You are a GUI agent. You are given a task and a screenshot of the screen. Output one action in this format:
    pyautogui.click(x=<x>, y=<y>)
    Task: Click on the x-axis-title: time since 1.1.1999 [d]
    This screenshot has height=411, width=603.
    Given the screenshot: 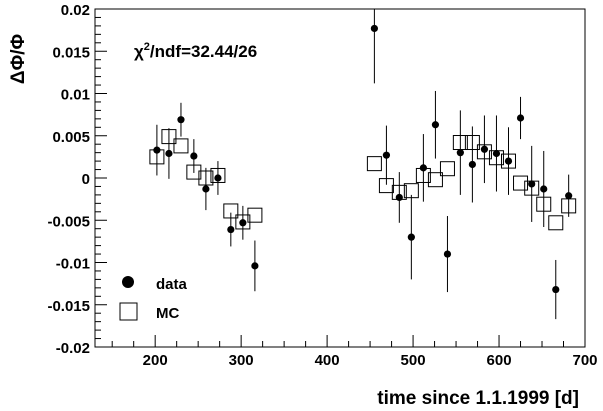 What is the action you would take?
    pyautogui.click(x=478, y=398)
    